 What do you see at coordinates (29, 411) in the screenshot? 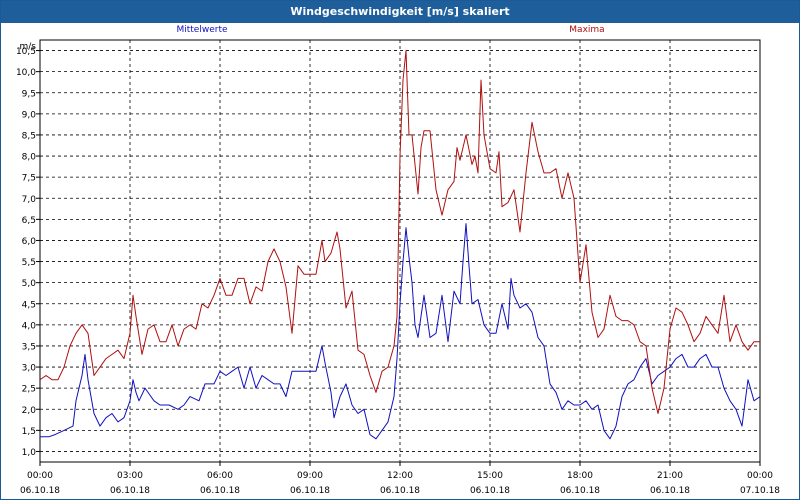
I see `y-tick-label: 2,0` at bounding box center [29, 411].